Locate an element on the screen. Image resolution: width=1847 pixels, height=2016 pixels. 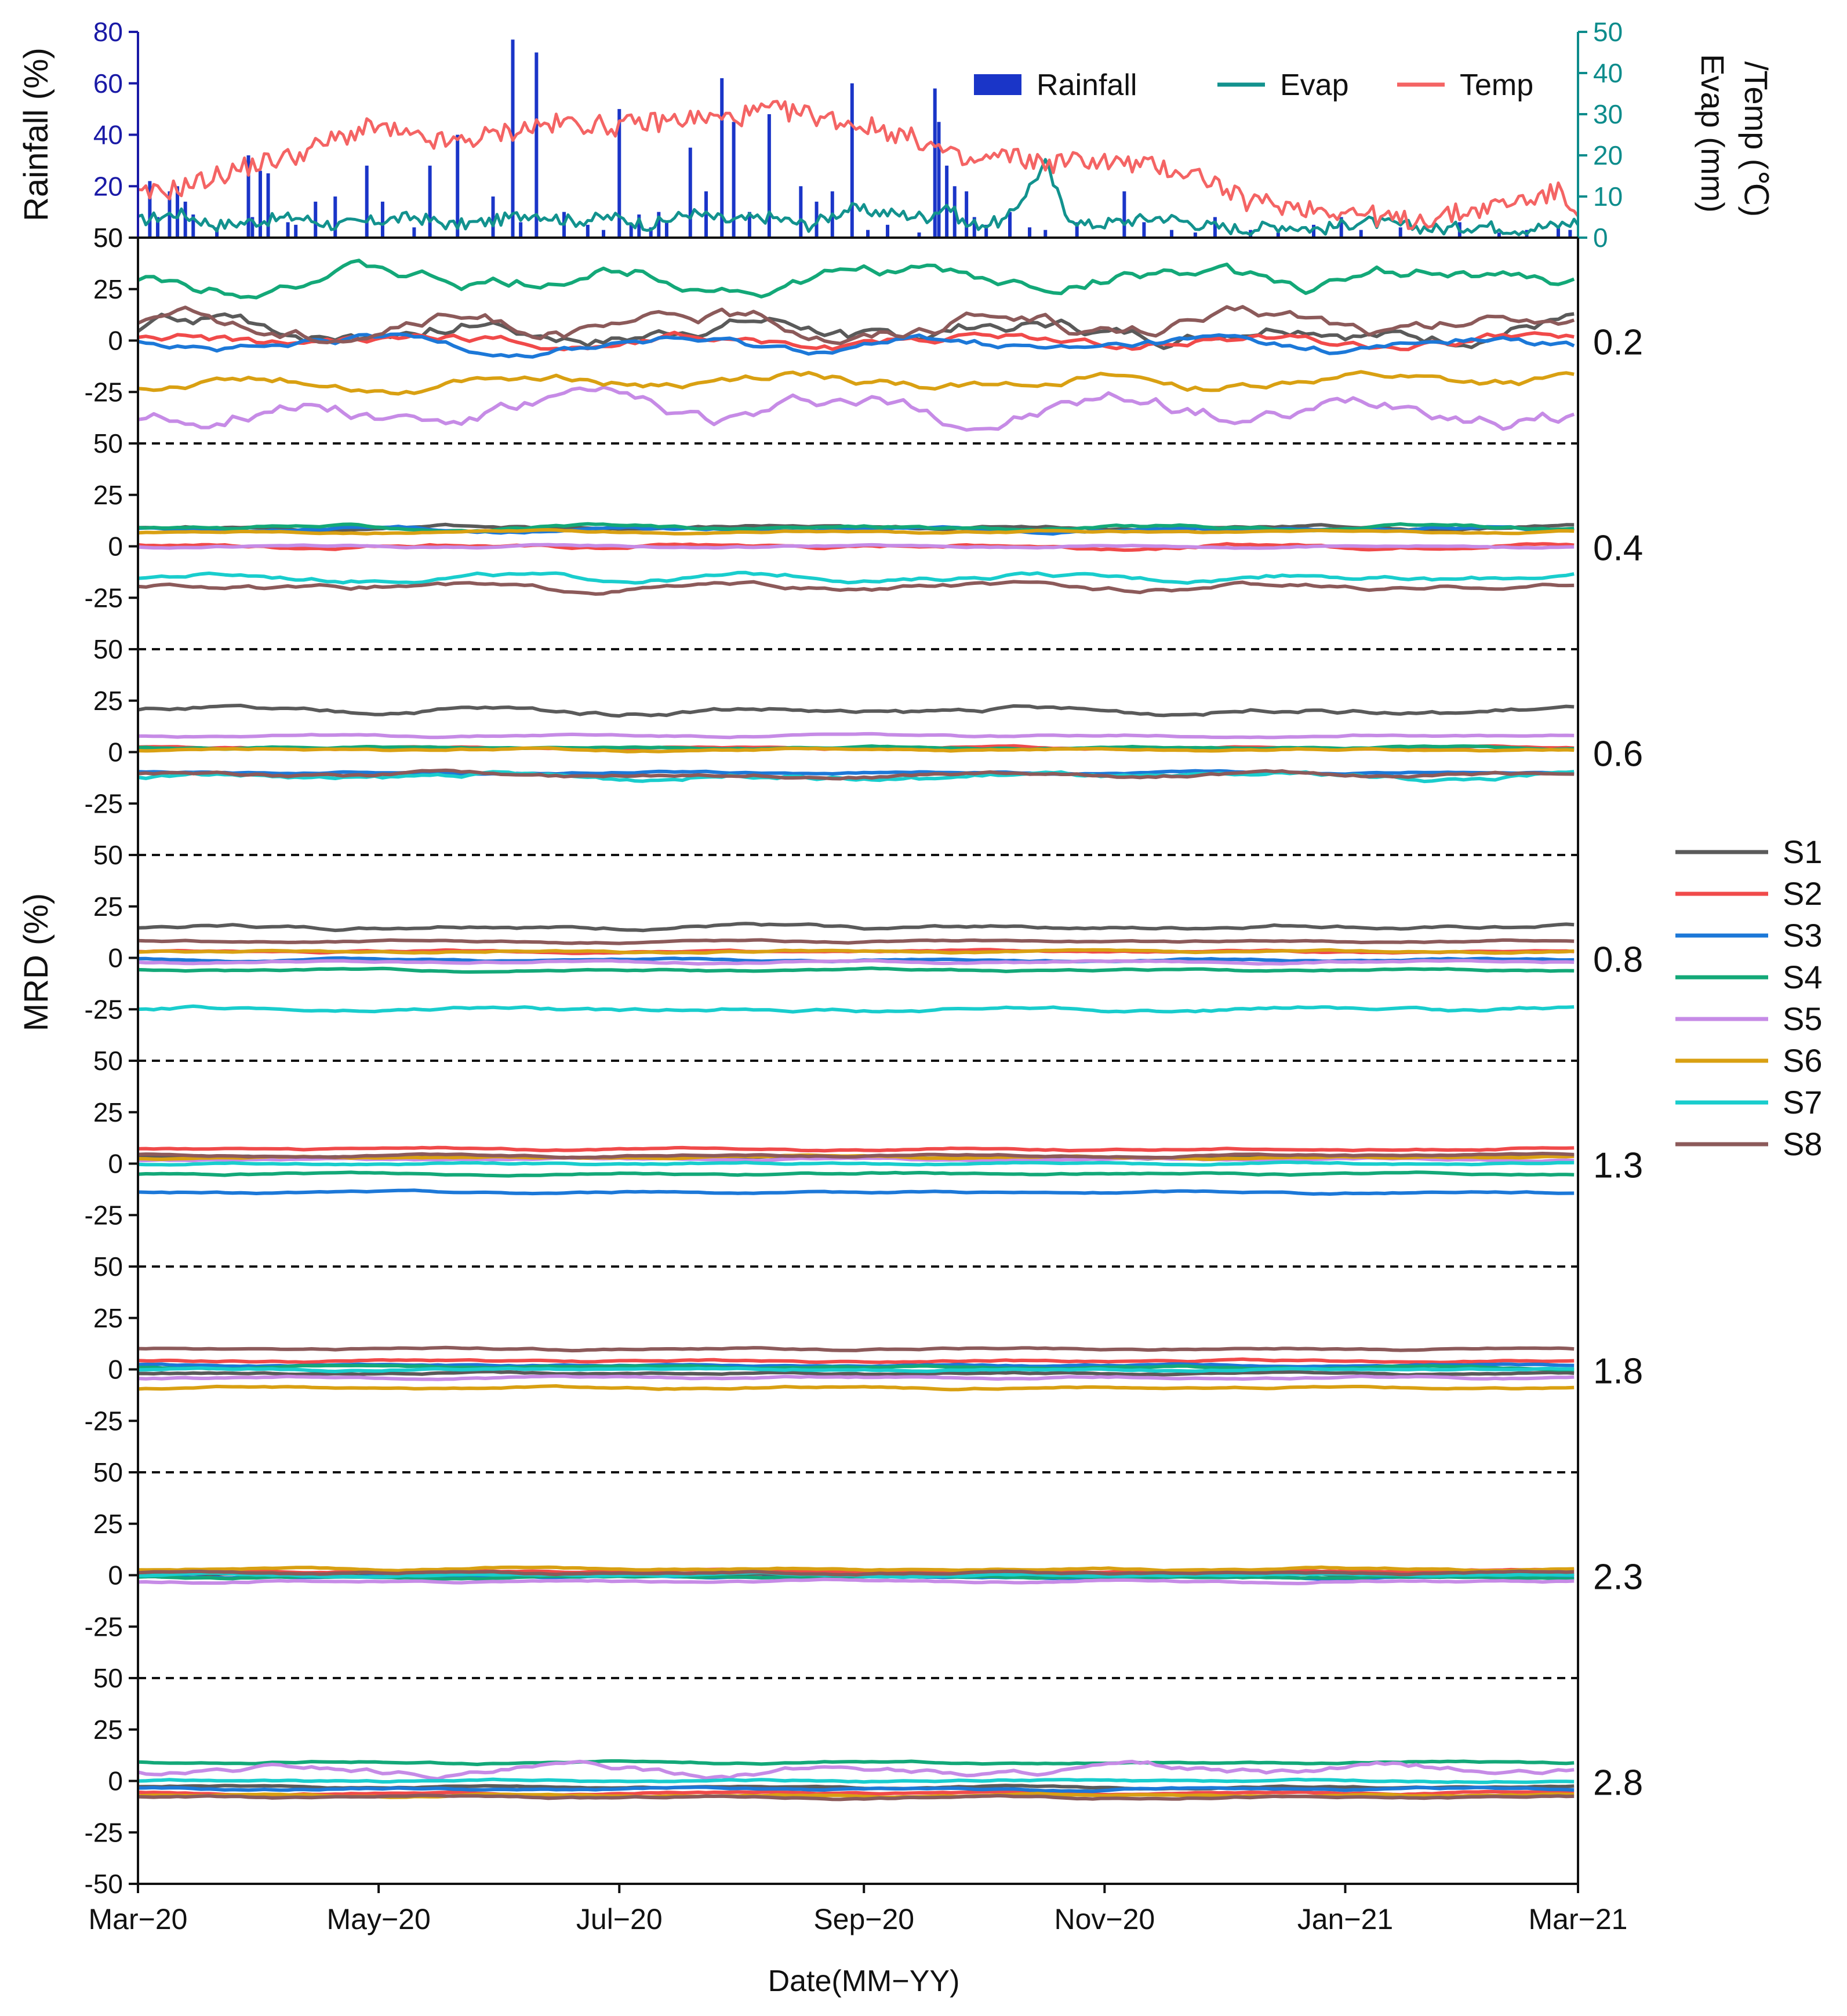
legend-rainfall-label: Rainfall is located at coordinates (1087, 85).